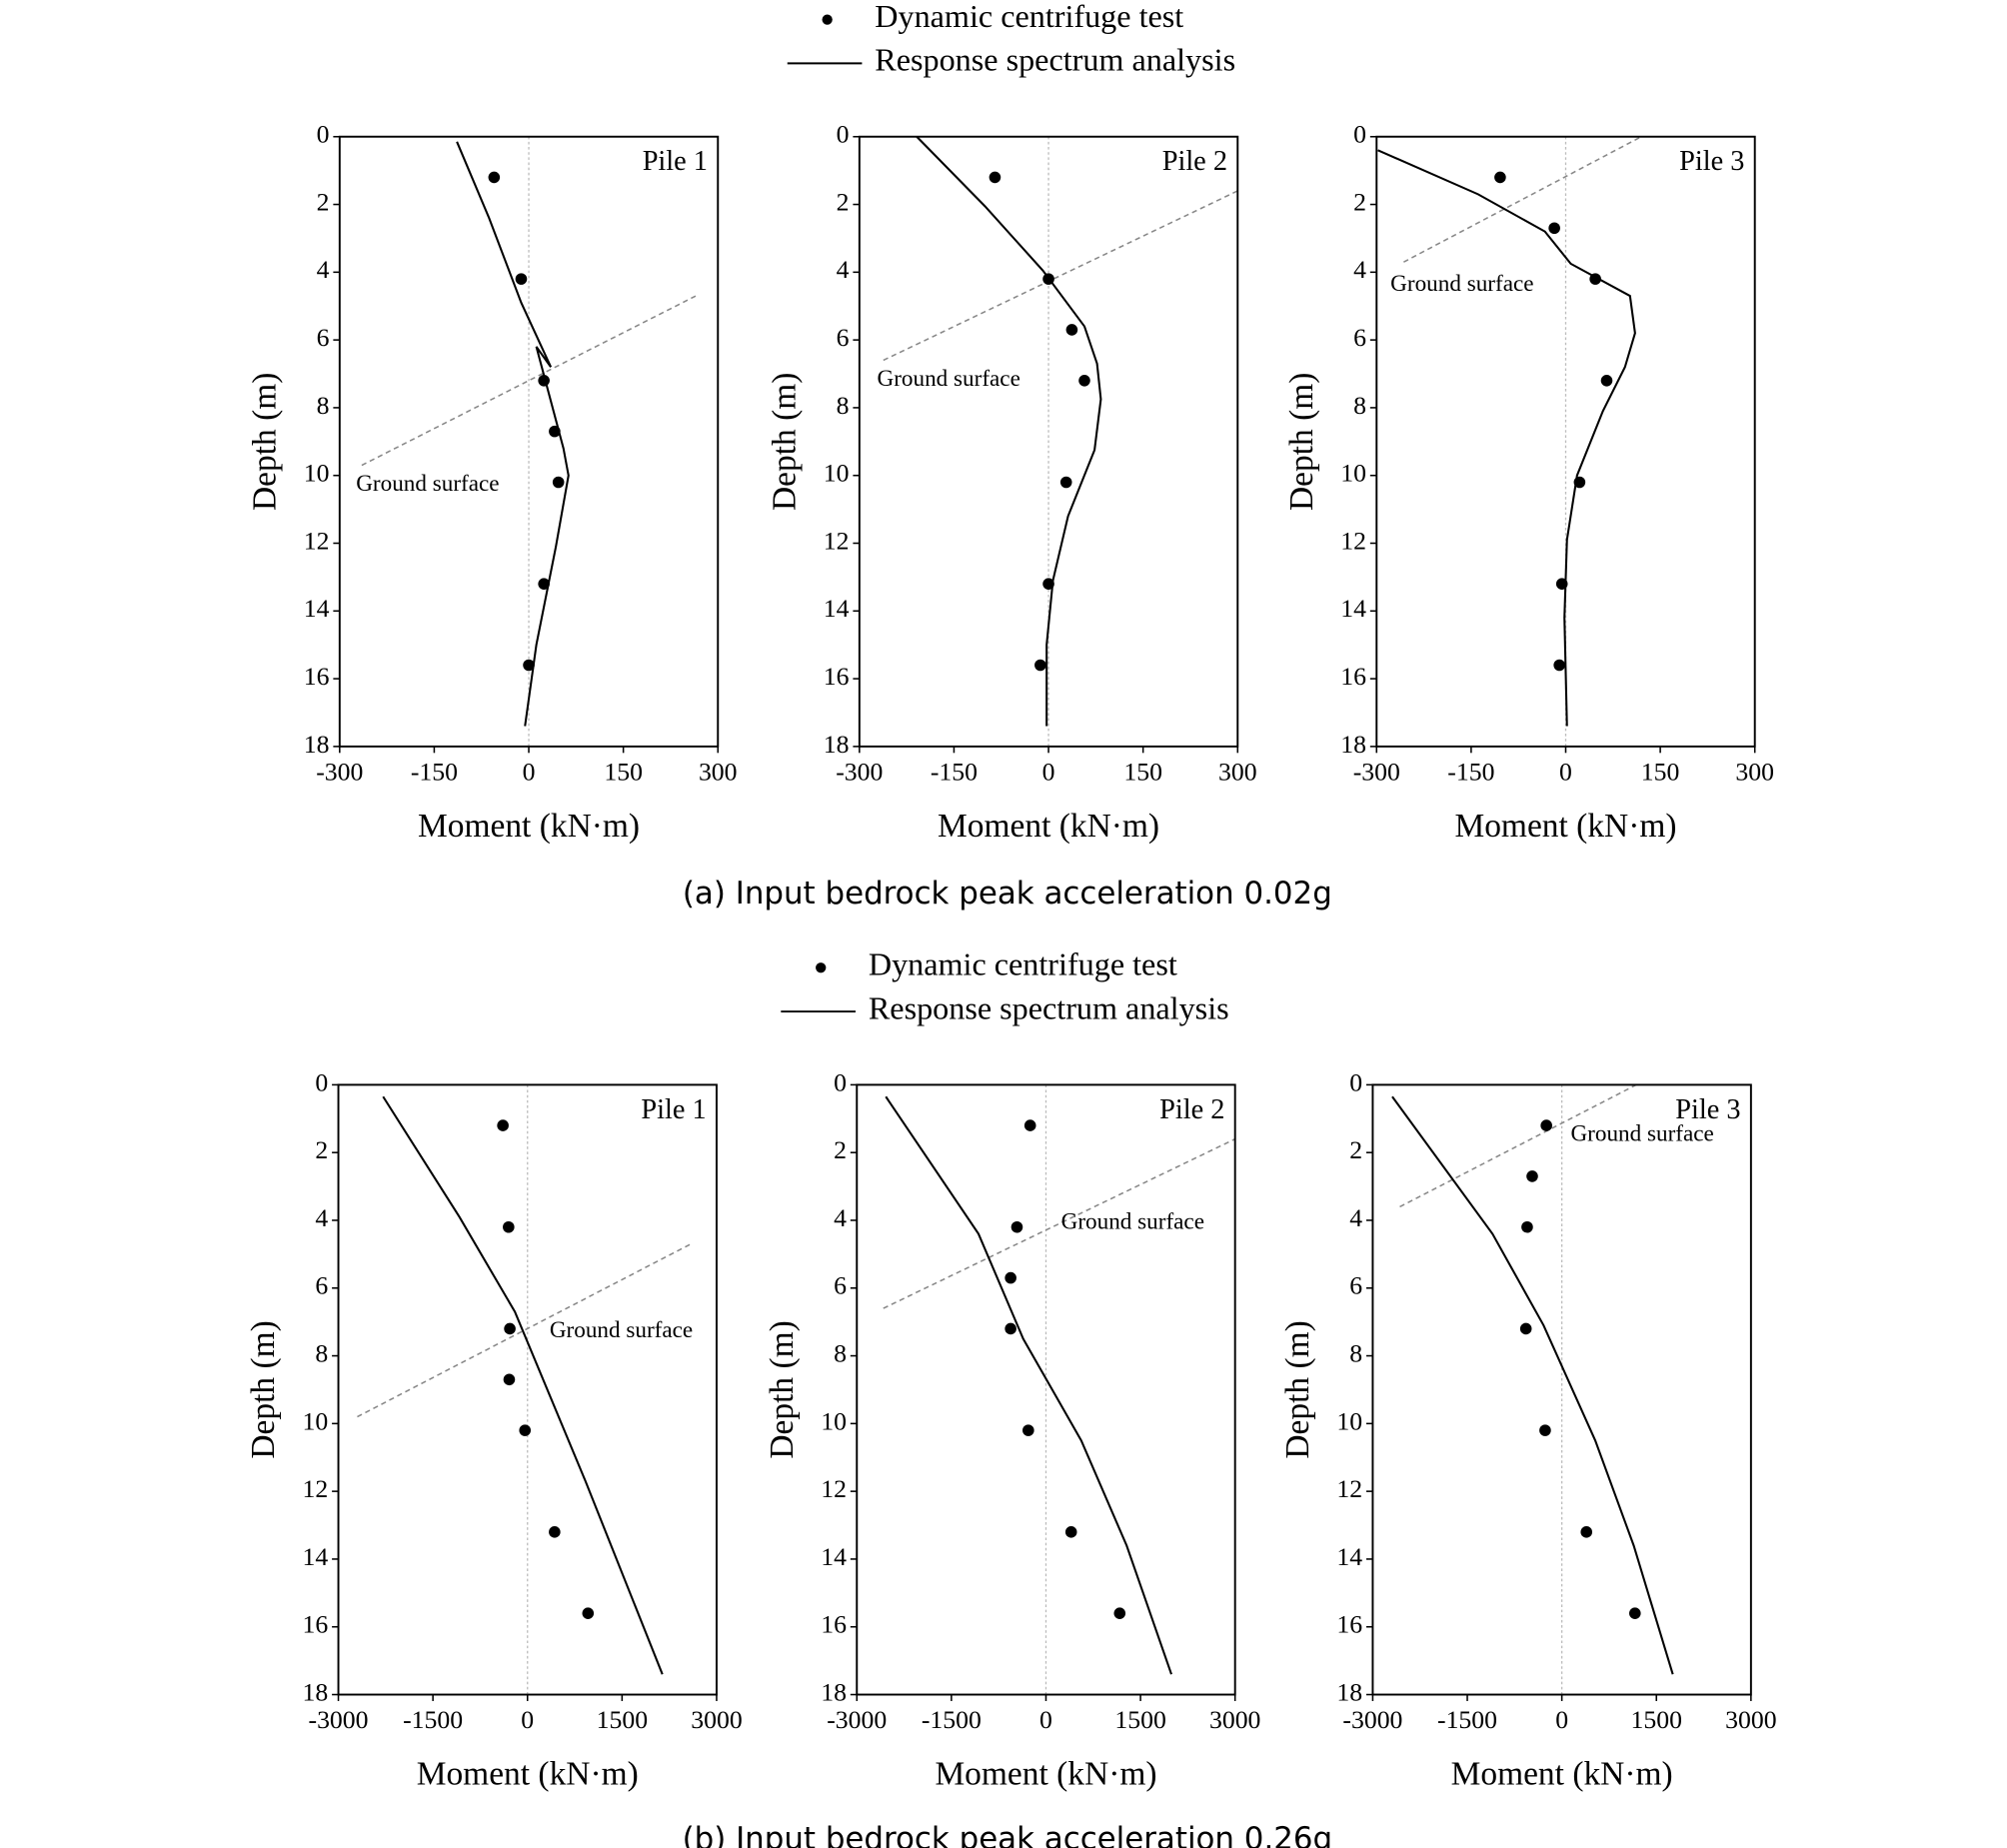 The image size is (2007, 1848). What do you see at coordinates (1711, 161) in the screenshot?
I see `pile-label: Pile 3` at bounding box center [1711, 161].